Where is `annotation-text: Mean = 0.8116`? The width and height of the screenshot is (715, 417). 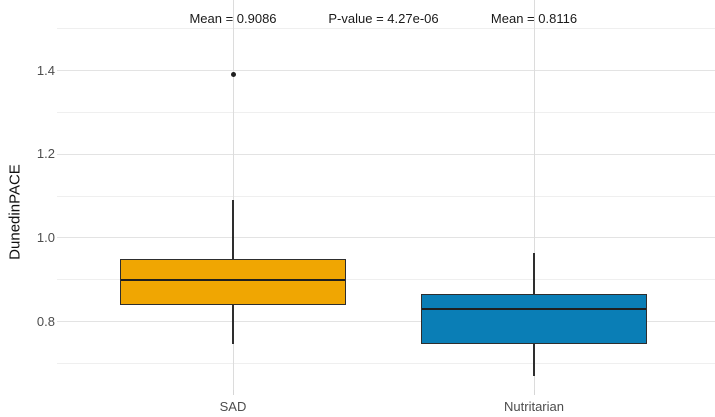
annotation-text: Mean = 0.8116 is located at coordinates (534, 18).